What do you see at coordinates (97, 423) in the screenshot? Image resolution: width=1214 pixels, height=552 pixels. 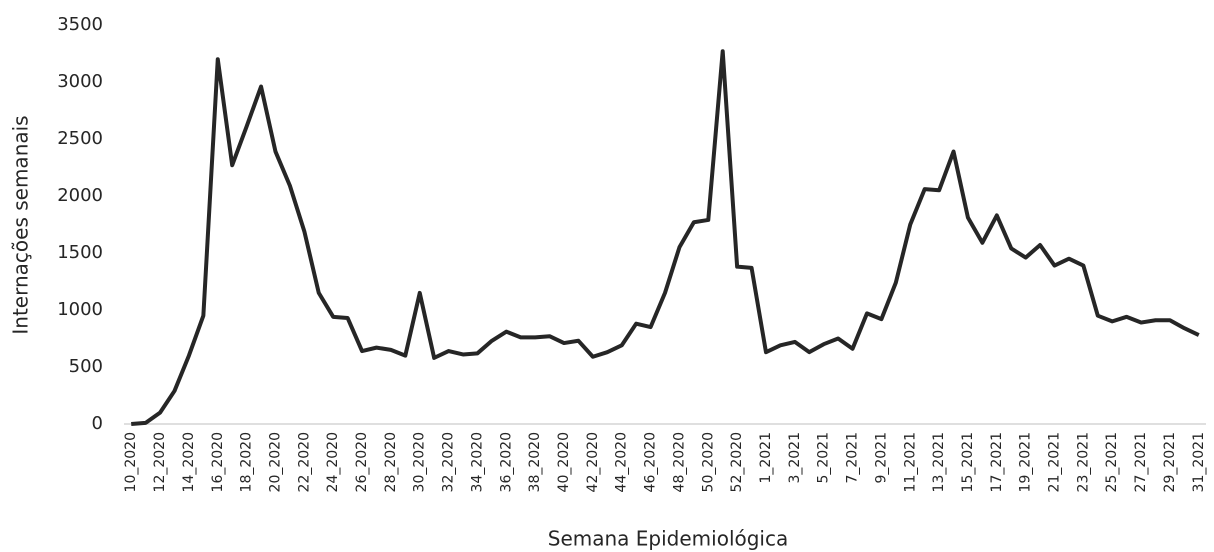 I see `y-tick-label: 0` at bounding box center [97, 423].